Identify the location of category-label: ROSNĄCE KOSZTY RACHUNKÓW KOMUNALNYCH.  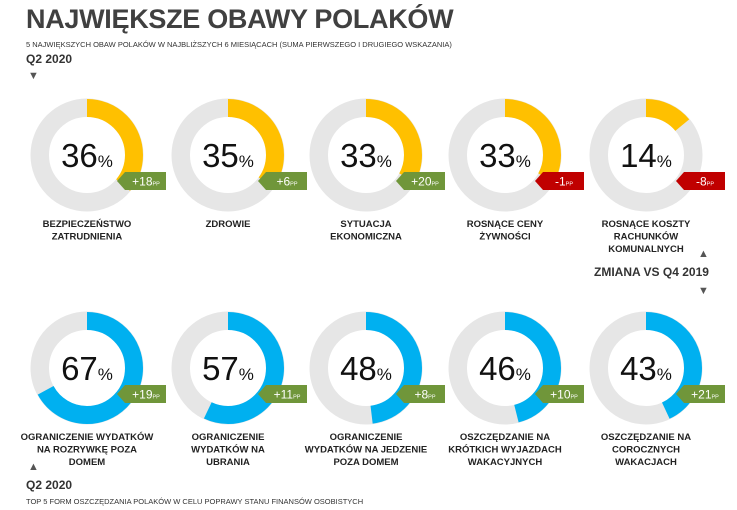
(646, 237).